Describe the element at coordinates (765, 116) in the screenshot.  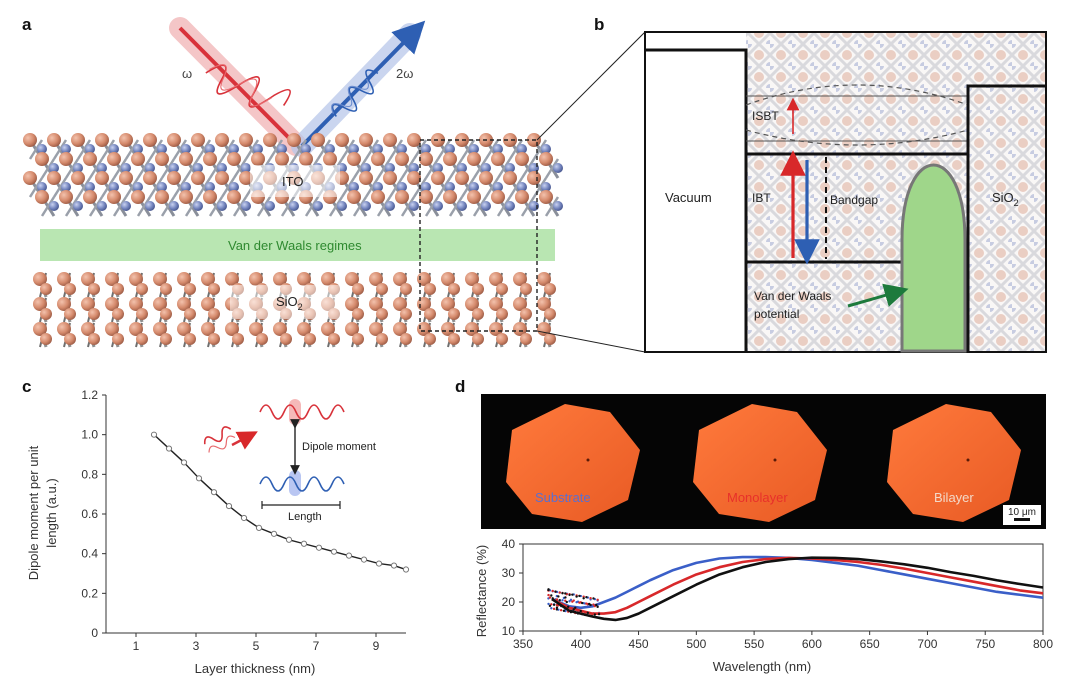
I see `isbt-label: ISBT` at that location.